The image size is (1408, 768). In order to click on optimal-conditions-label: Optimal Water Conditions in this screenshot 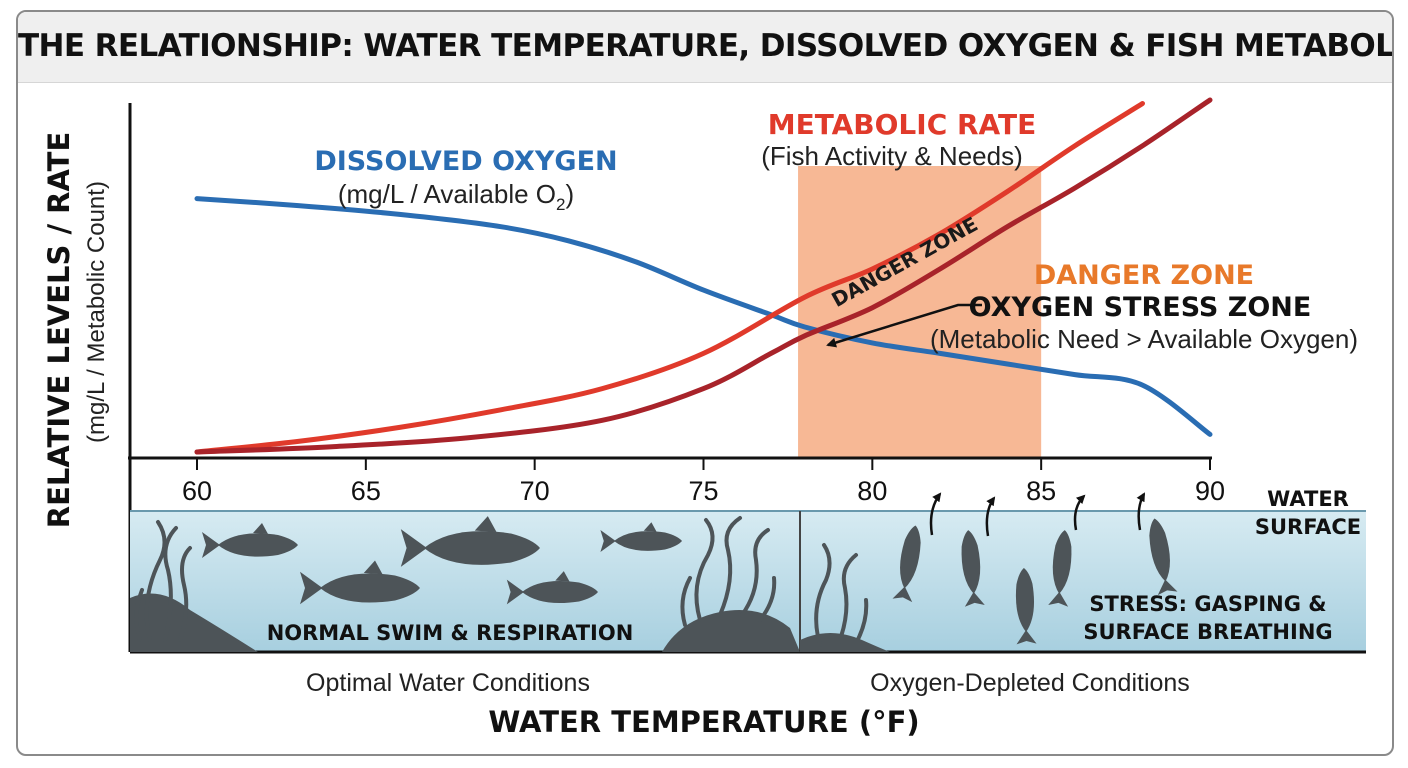, I will do `click(448, 683)`.